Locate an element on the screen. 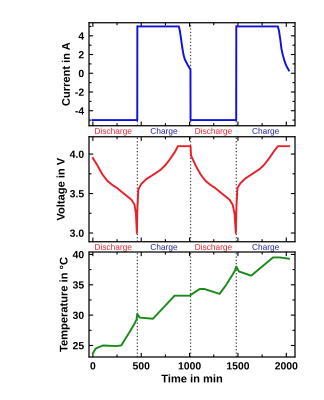 The width and height of the screenshot is (324, 400). x-tick-label: 1000 is located at coordinates (189, 366).